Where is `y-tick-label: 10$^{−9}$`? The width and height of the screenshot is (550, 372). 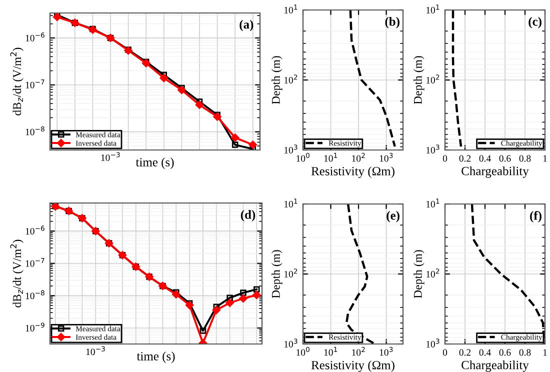
y-tick-label: 10$^{−9}$ is located at coordinates (35, 327).